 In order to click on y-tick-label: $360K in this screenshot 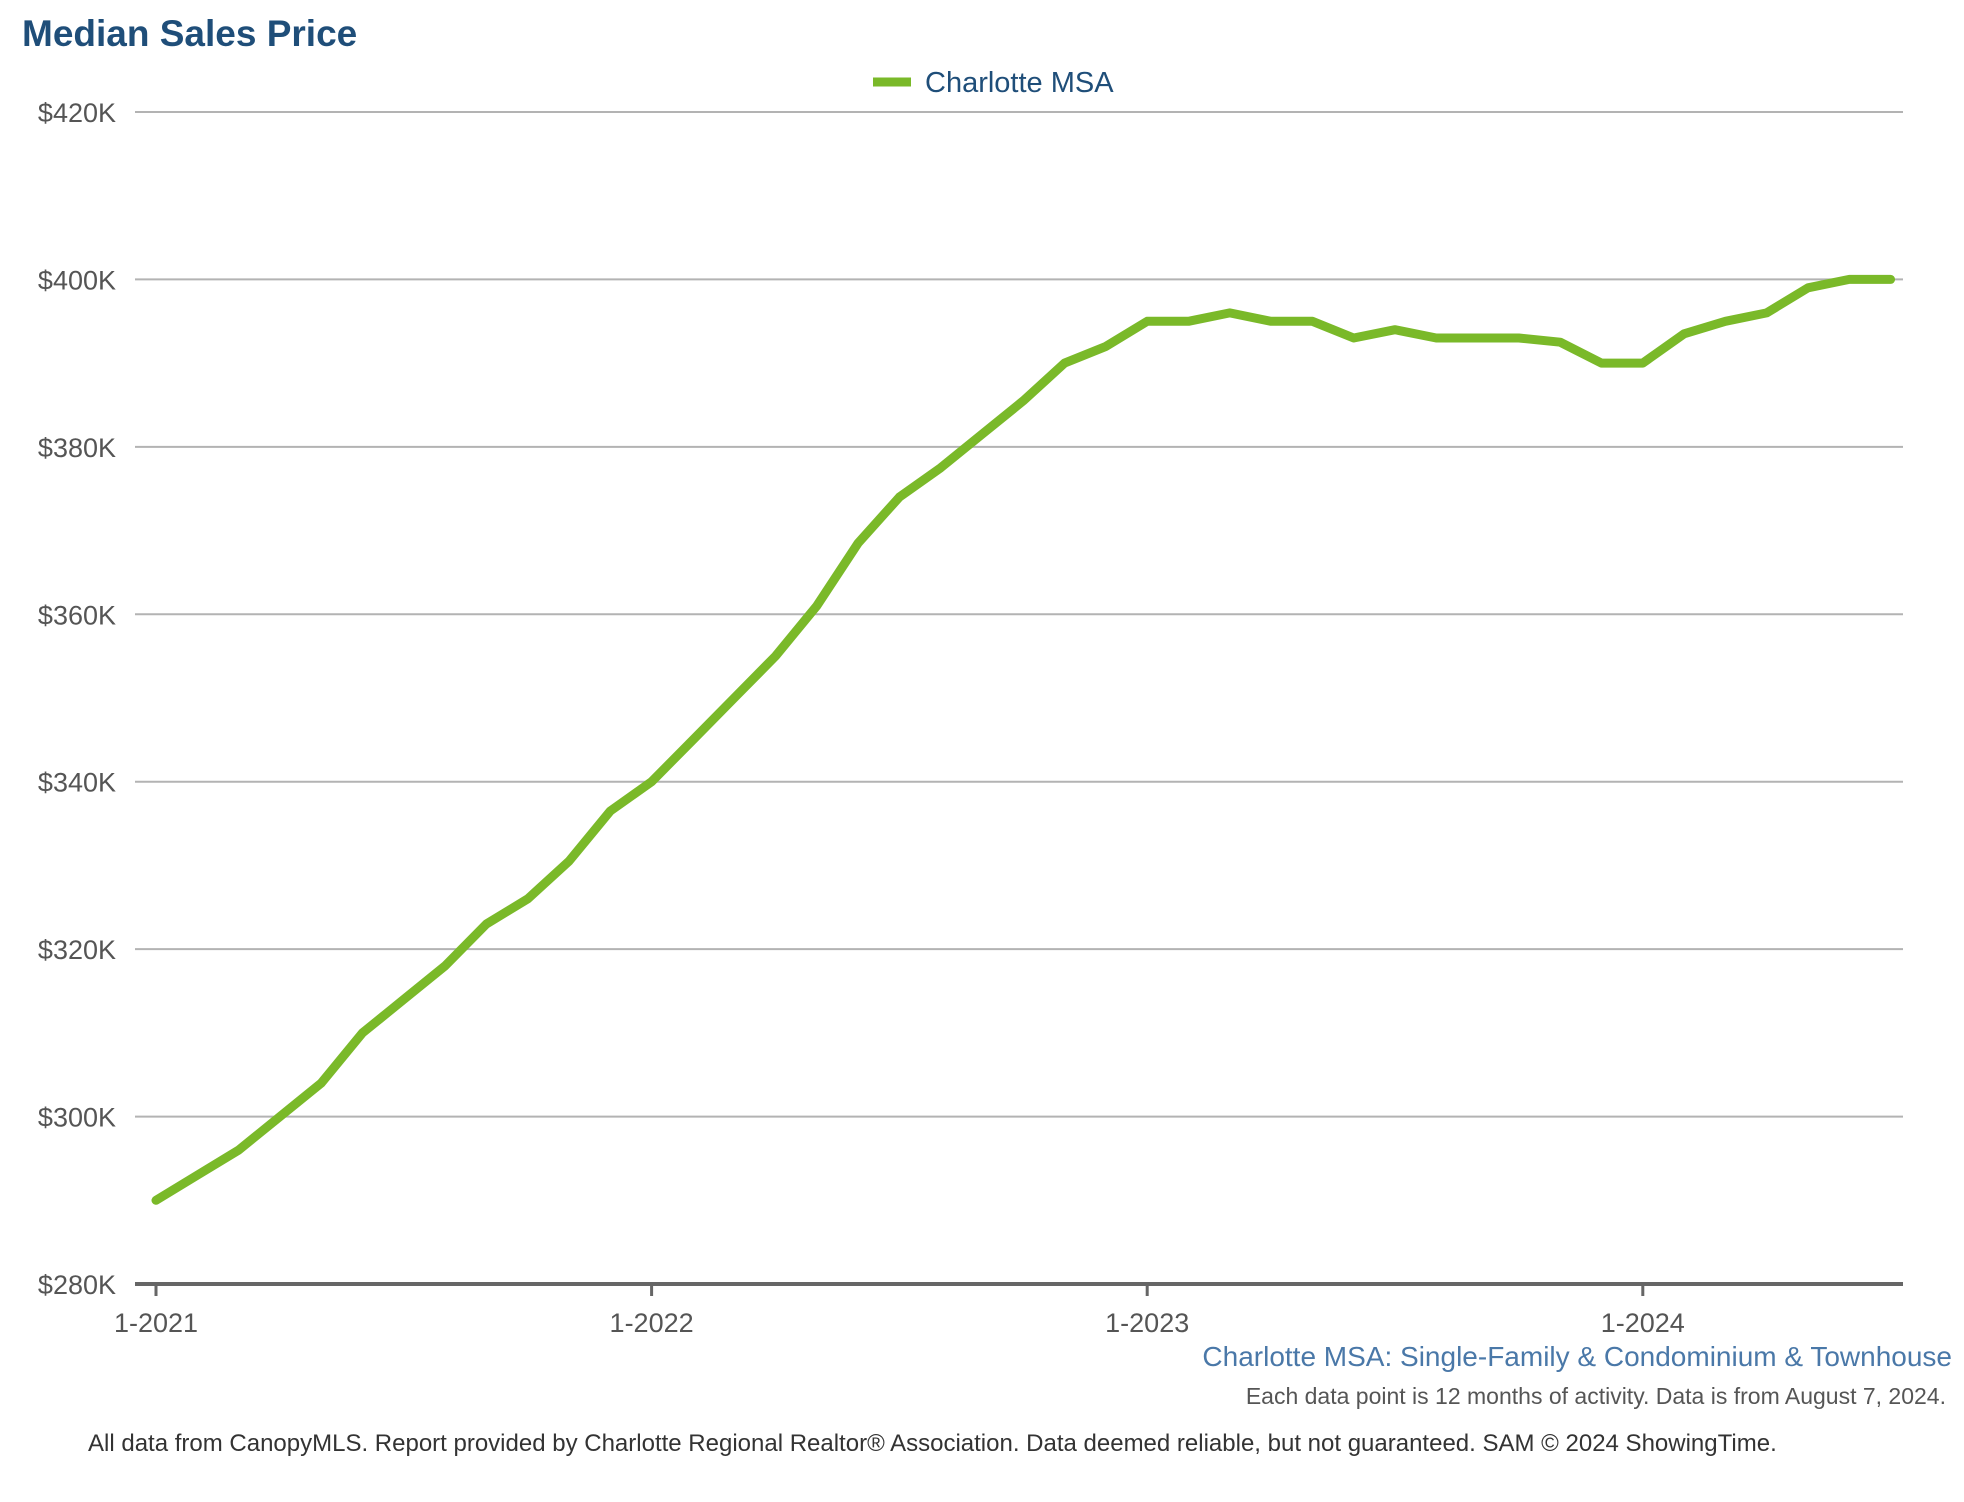, I will do `click(77, 615)`.